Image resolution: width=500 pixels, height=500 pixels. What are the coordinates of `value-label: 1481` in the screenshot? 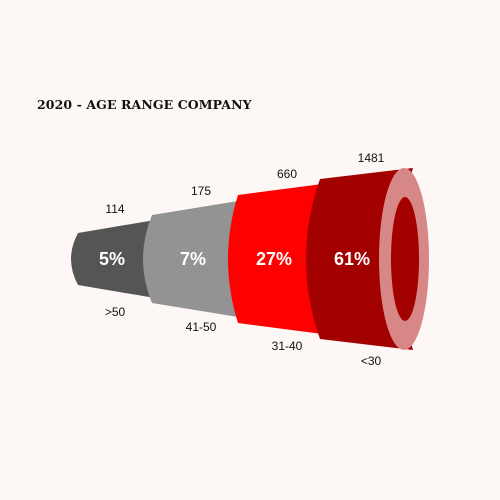 It's located at (371, 158).